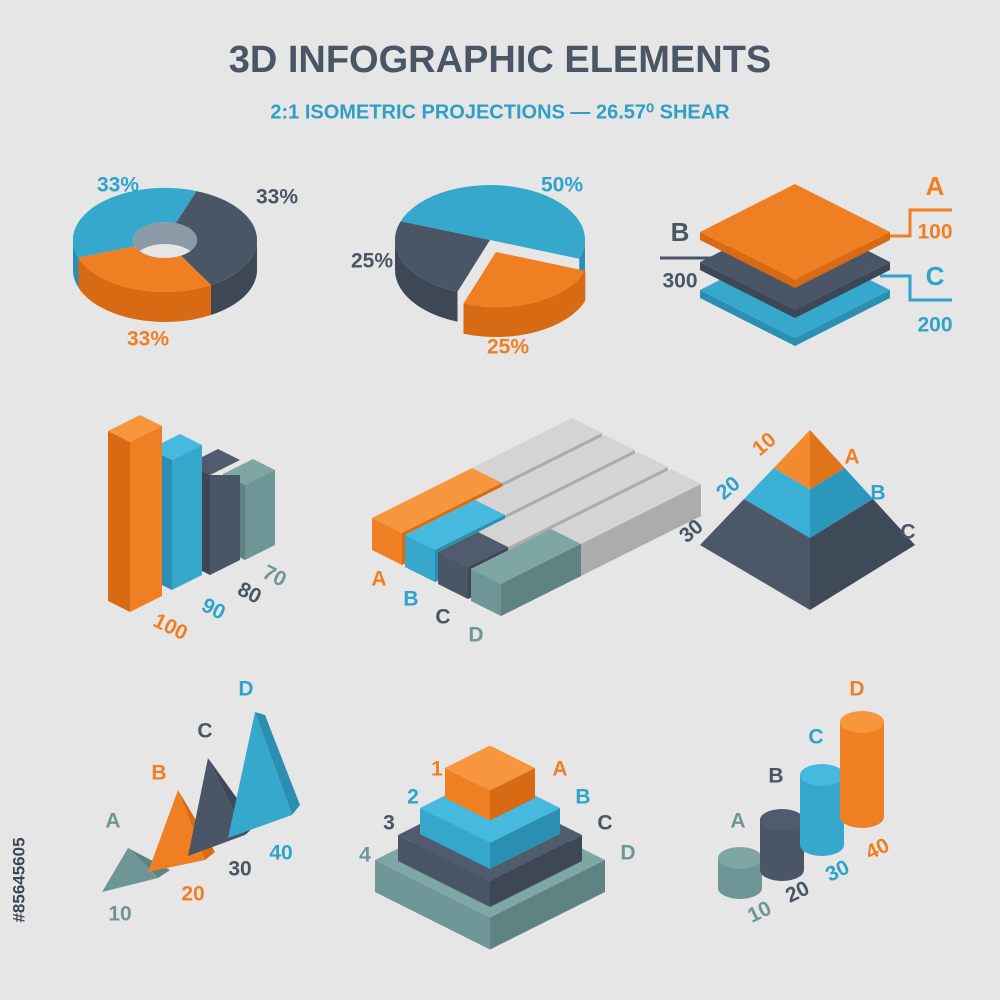  Describe the element at coordinates (191, 513) in the screenshot. I see `bars` at that location.